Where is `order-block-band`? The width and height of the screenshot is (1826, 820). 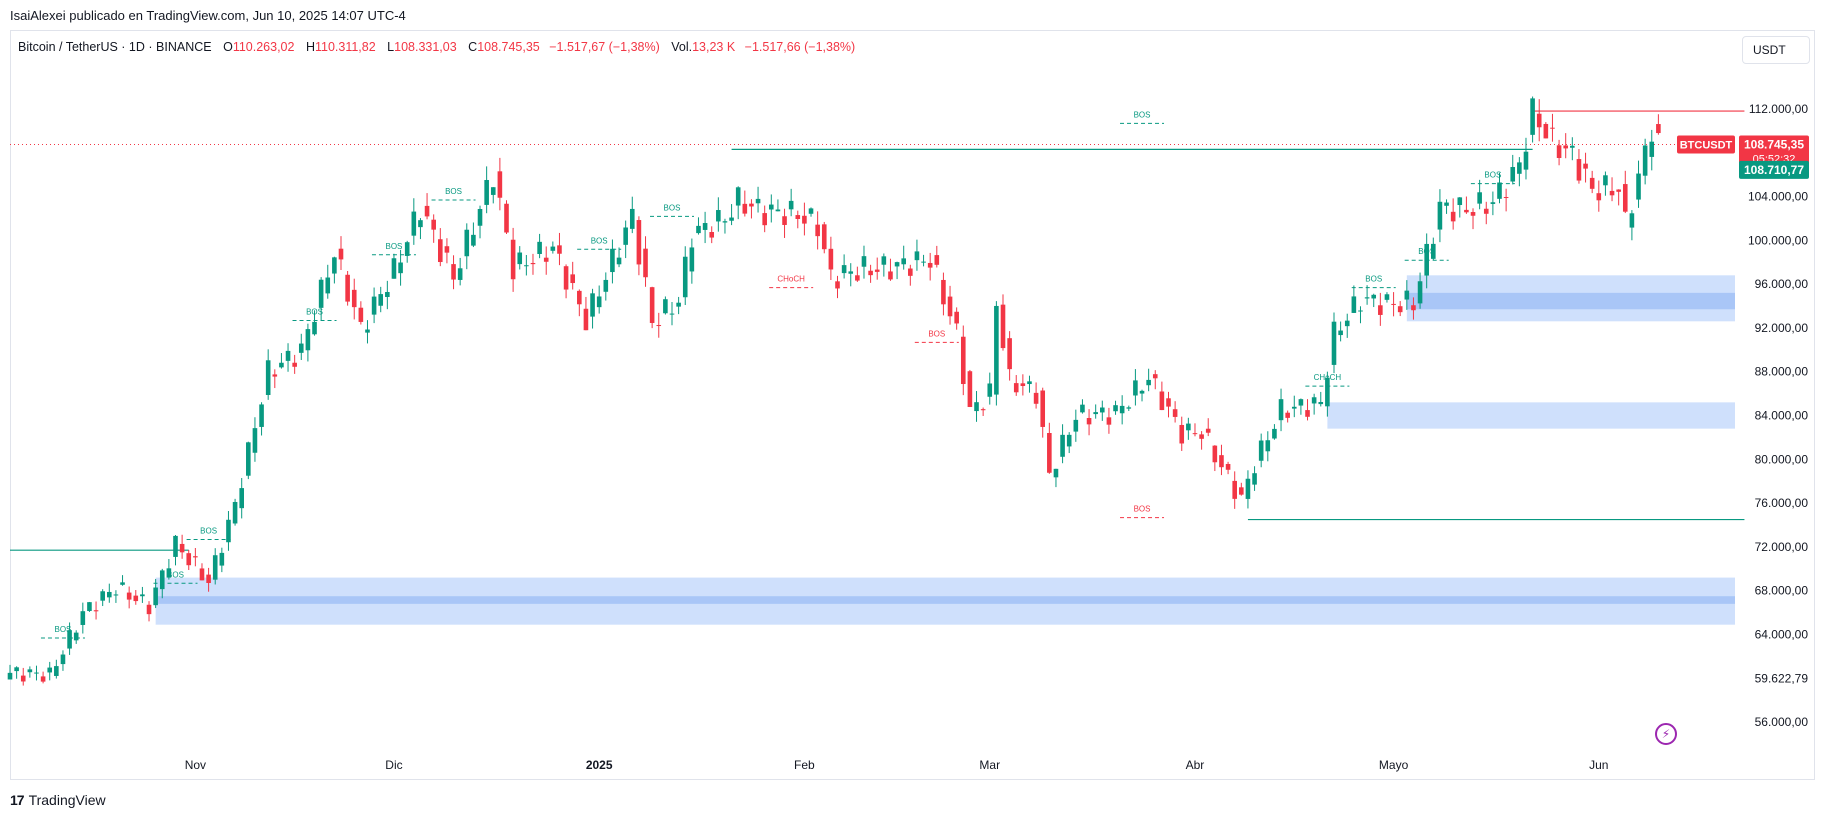 order-block-band is located at coordinates (945, 600).